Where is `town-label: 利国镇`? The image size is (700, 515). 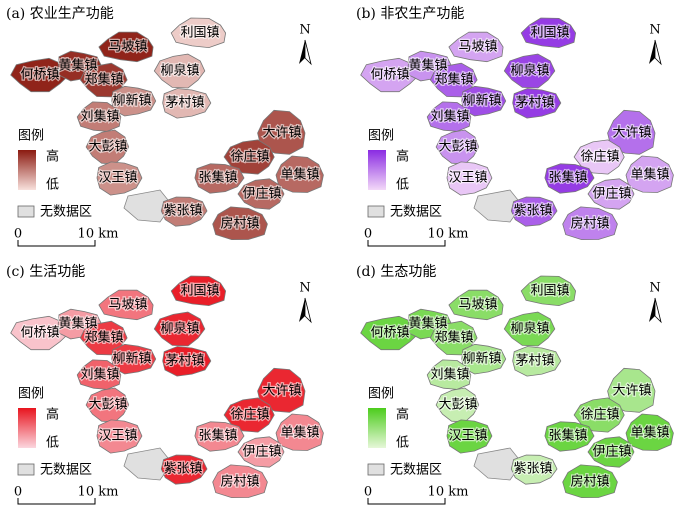 town-label: 利国镇 is located at coordinates (549, 291).